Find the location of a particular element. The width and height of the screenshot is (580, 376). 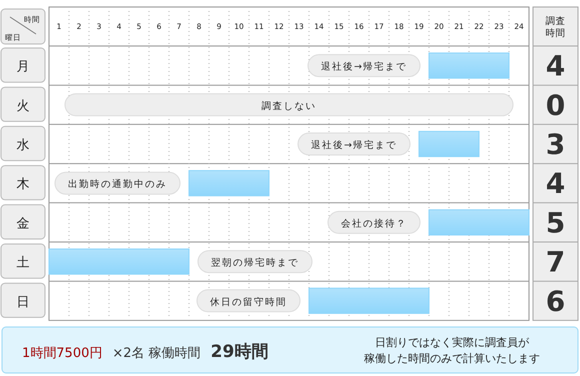

text: 日割りではなく実際に調査員が is located at coordinates (452, 342).